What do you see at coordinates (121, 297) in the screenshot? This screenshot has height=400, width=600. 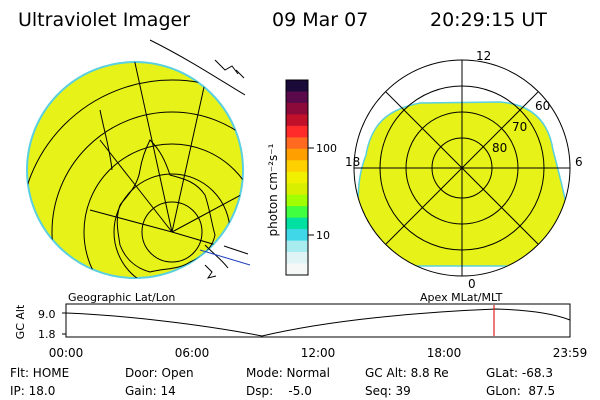 I see `geographic-caption: Geographic Lat/Lon` at bounding box center [121, 297].